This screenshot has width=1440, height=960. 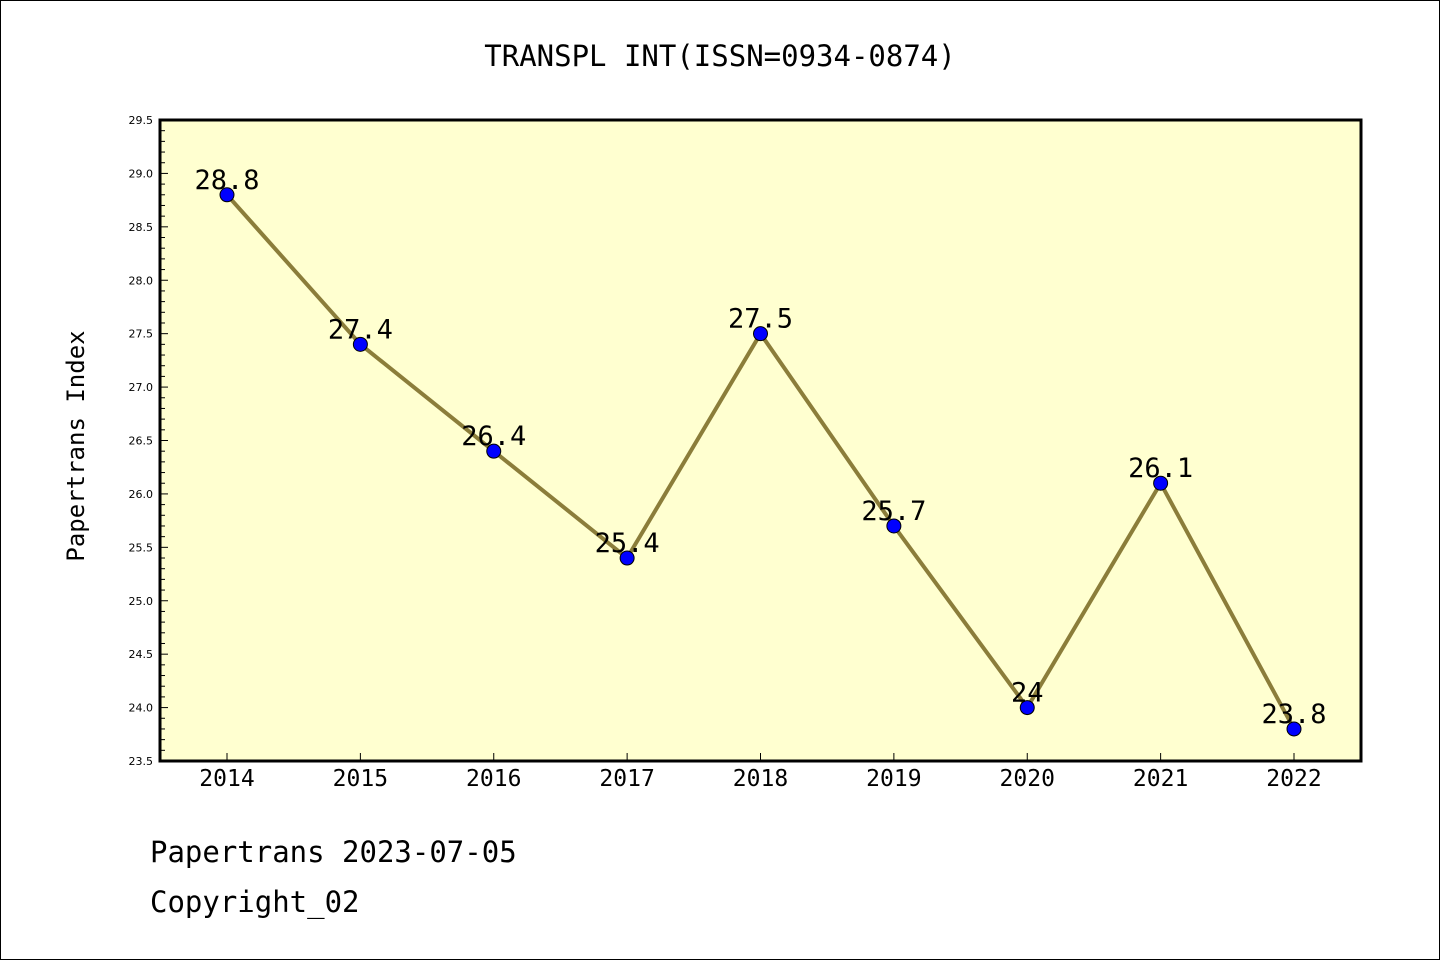 I want to click on data-label: 23.8, so click(x=1293, y=714).